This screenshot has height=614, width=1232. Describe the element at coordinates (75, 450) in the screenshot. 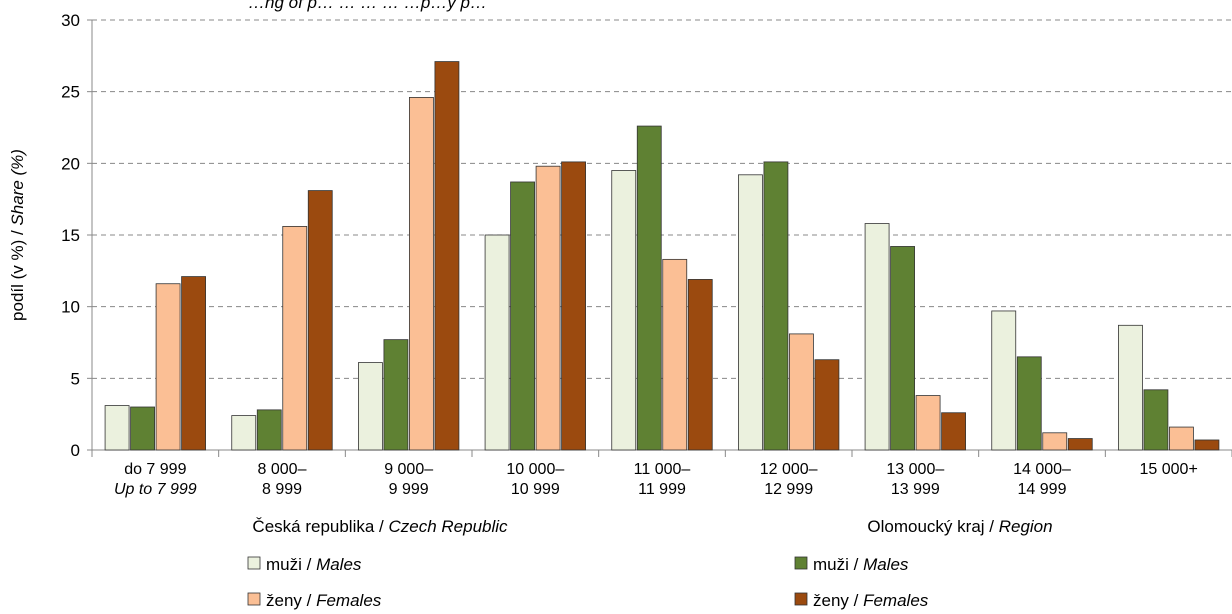

I see `y-tick-label: 0` at that location.